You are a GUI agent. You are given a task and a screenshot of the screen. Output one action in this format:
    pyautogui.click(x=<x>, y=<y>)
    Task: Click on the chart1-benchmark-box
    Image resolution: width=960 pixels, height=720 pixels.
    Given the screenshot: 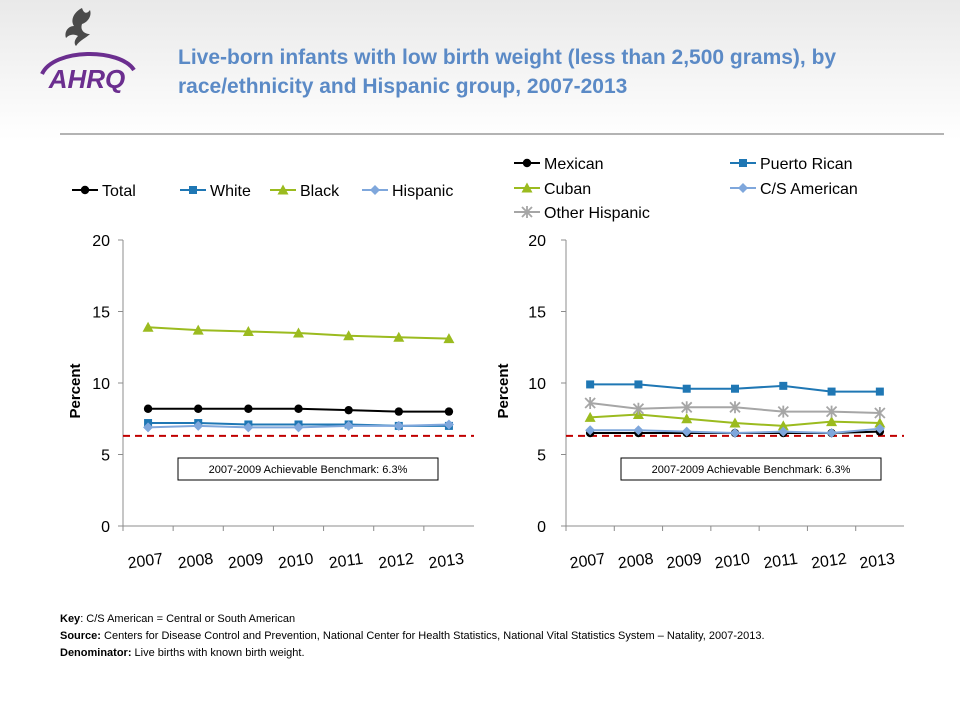 What is the action you would take?
    pyautogui.click(x=308, y=469)
    